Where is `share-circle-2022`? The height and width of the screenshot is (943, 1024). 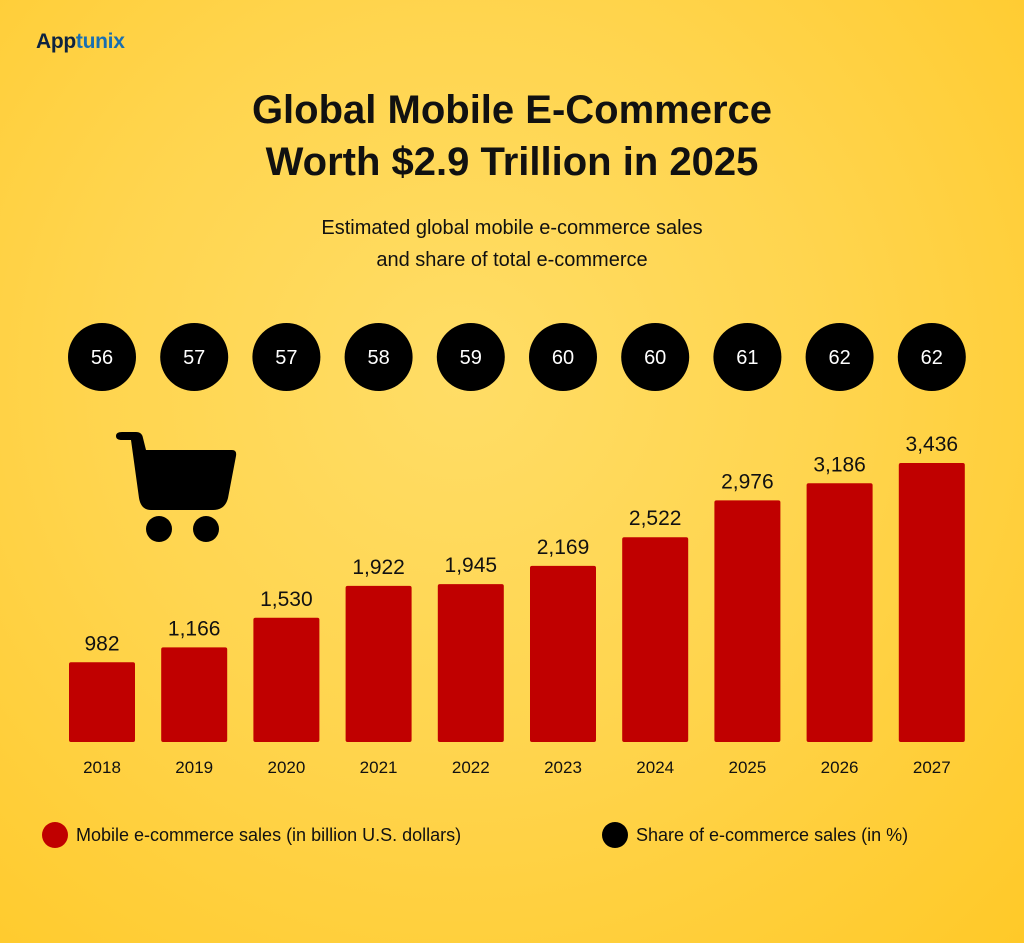
share-circle-2022 is located at coordinates (470, 357).